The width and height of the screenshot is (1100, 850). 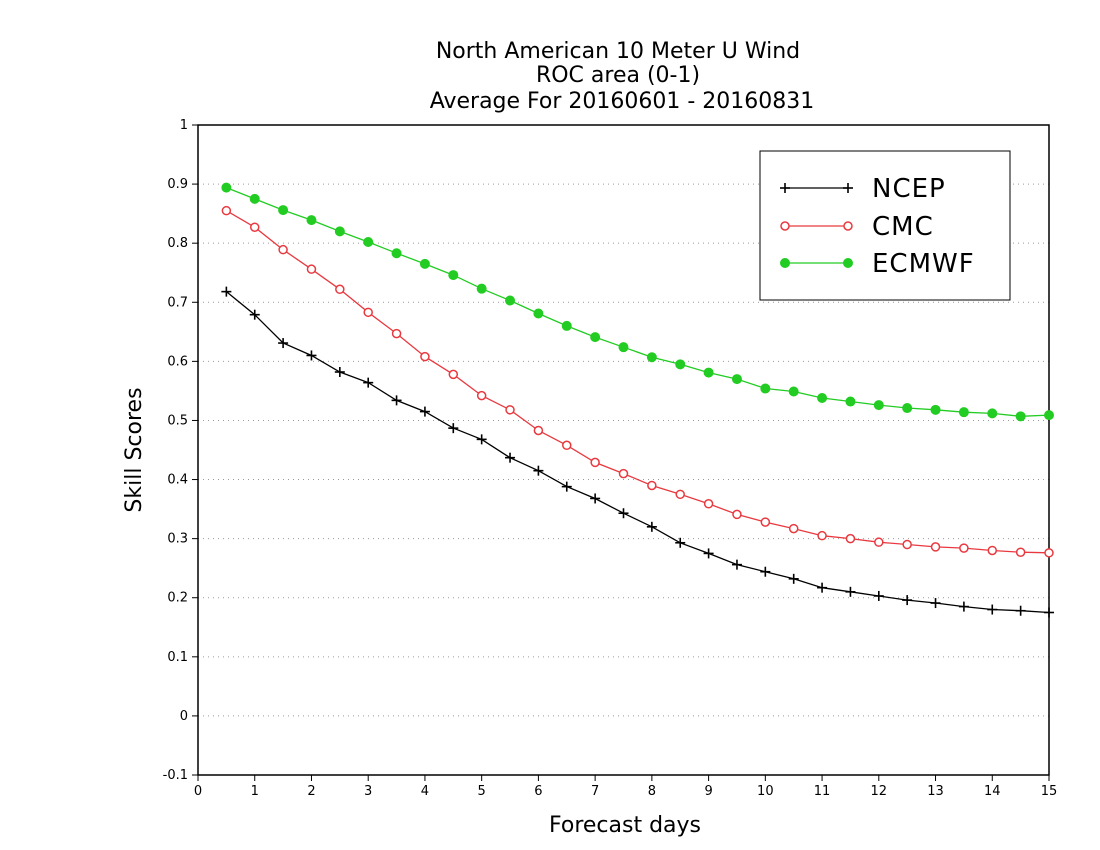 I want to click on legend-marker-end-ncep, so click(x=848, y=188).